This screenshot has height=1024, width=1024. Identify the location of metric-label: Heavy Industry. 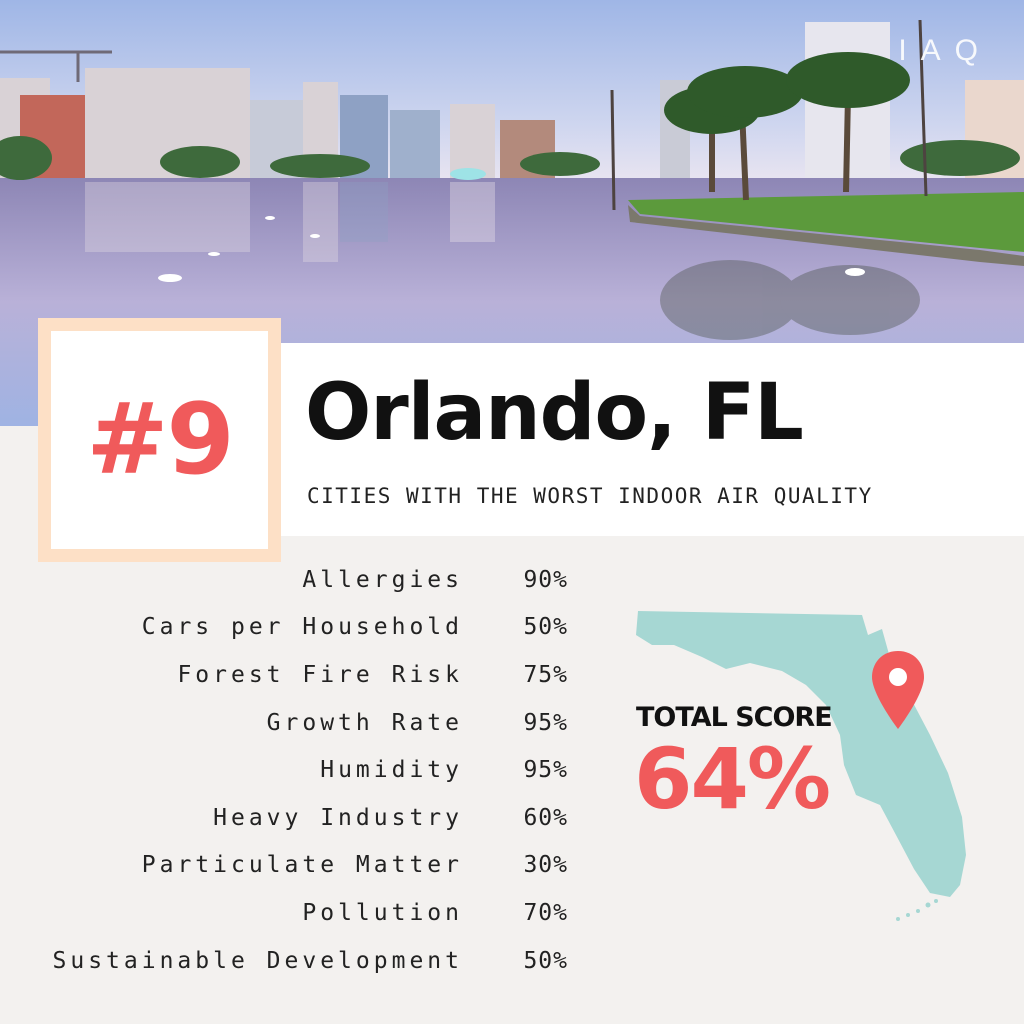
(338, 817).